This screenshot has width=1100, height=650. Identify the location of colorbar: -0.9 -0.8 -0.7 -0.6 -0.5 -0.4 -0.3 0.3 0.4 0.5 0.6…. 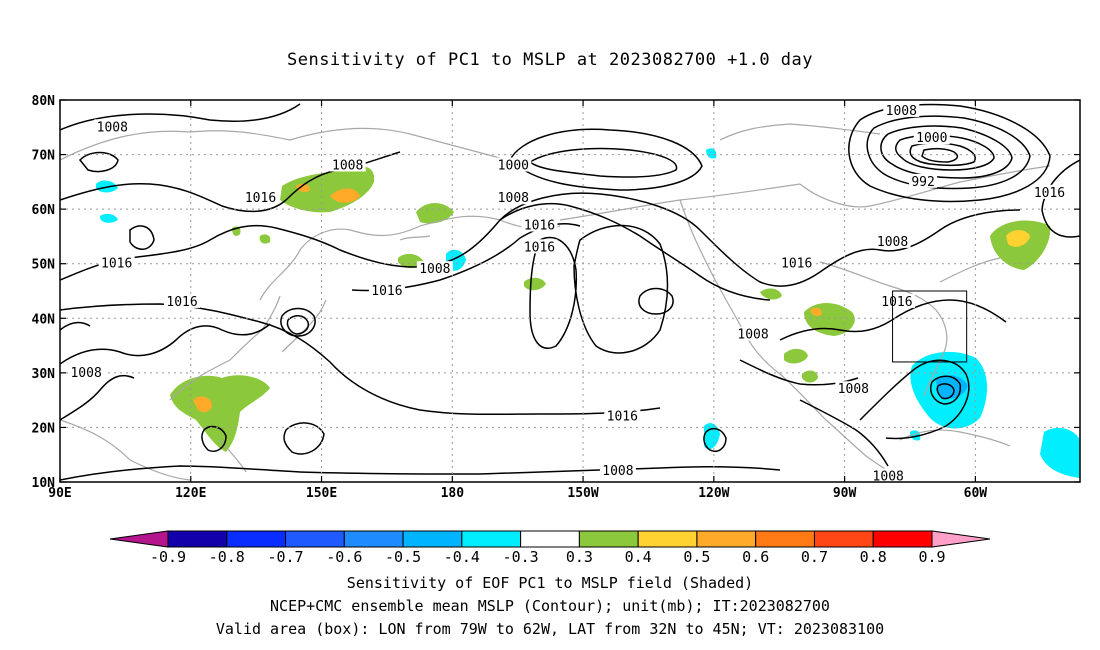
(550, 548).